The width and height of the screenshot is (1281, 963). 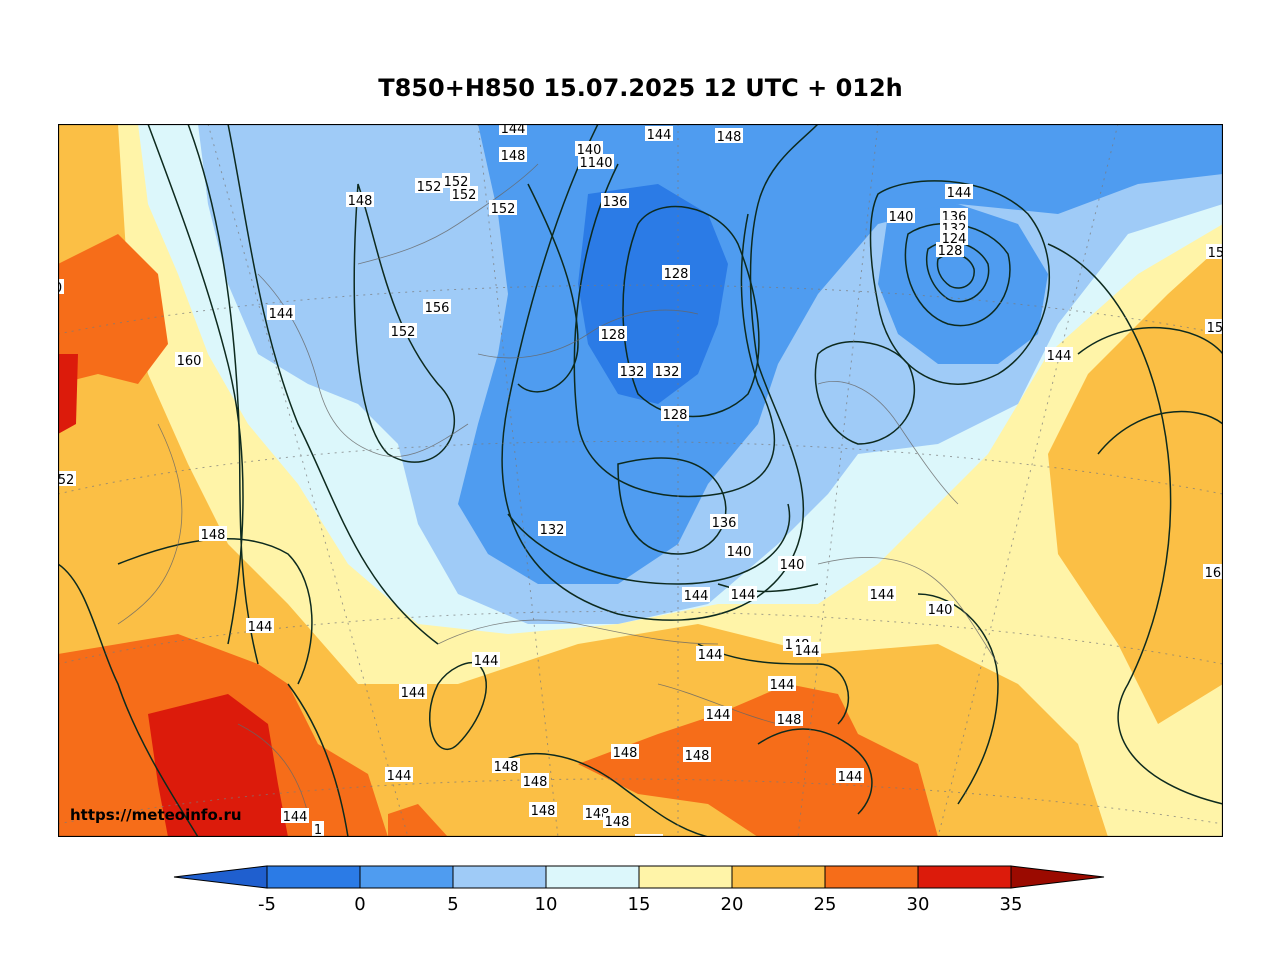 I want to click on legend-tick-label: 0, so click(x=359, y=904).